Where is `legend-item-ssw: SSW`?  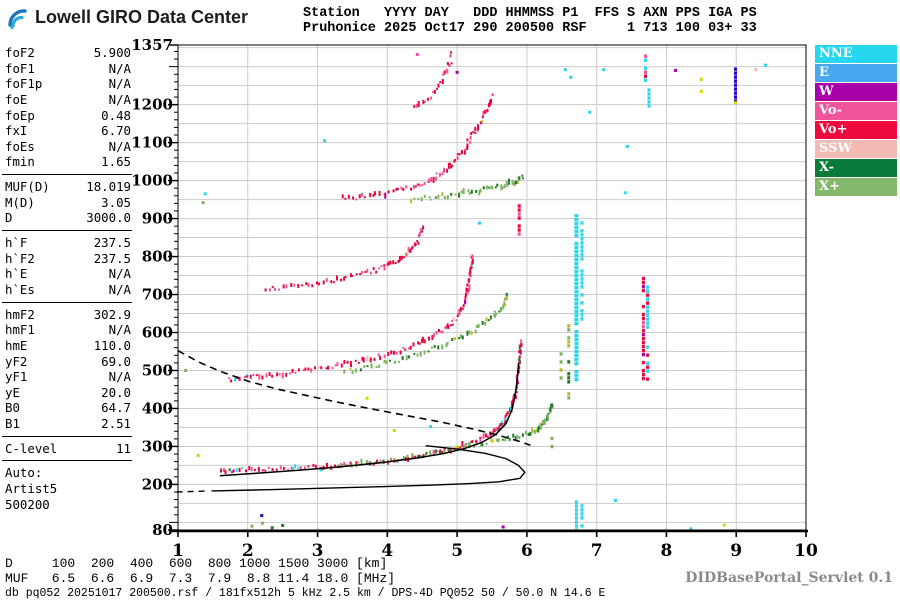 legend-item-ssw: SSW is located at coordinates (856, 149).